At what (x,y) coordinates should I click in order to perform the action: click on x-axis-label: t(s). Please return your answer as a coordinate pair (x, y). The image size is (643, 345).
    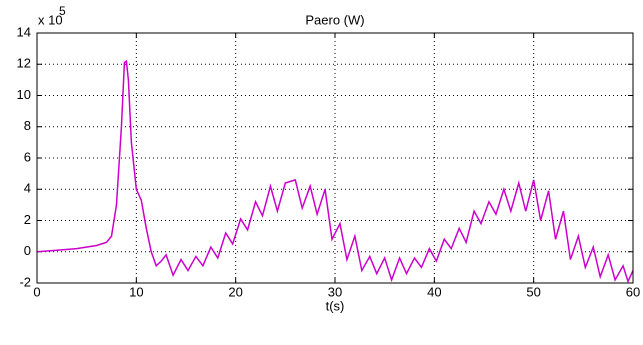
    Looking at the image, I should click on (335, 305).